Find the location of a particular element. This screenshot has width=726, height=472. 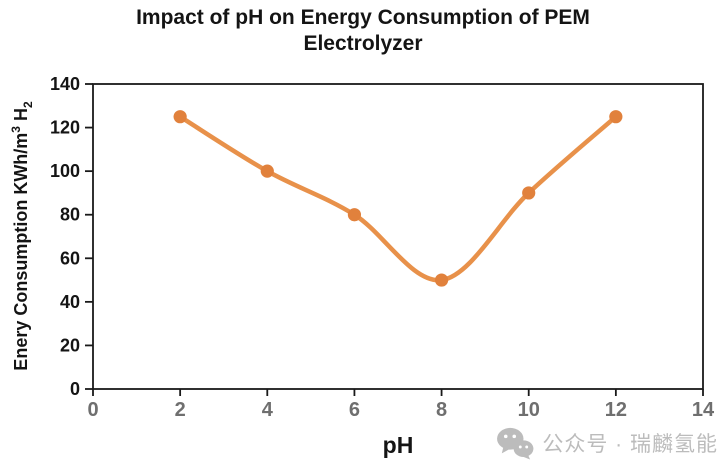

y-axis-title-subscript: 2 is located at coordinates (27, 104).